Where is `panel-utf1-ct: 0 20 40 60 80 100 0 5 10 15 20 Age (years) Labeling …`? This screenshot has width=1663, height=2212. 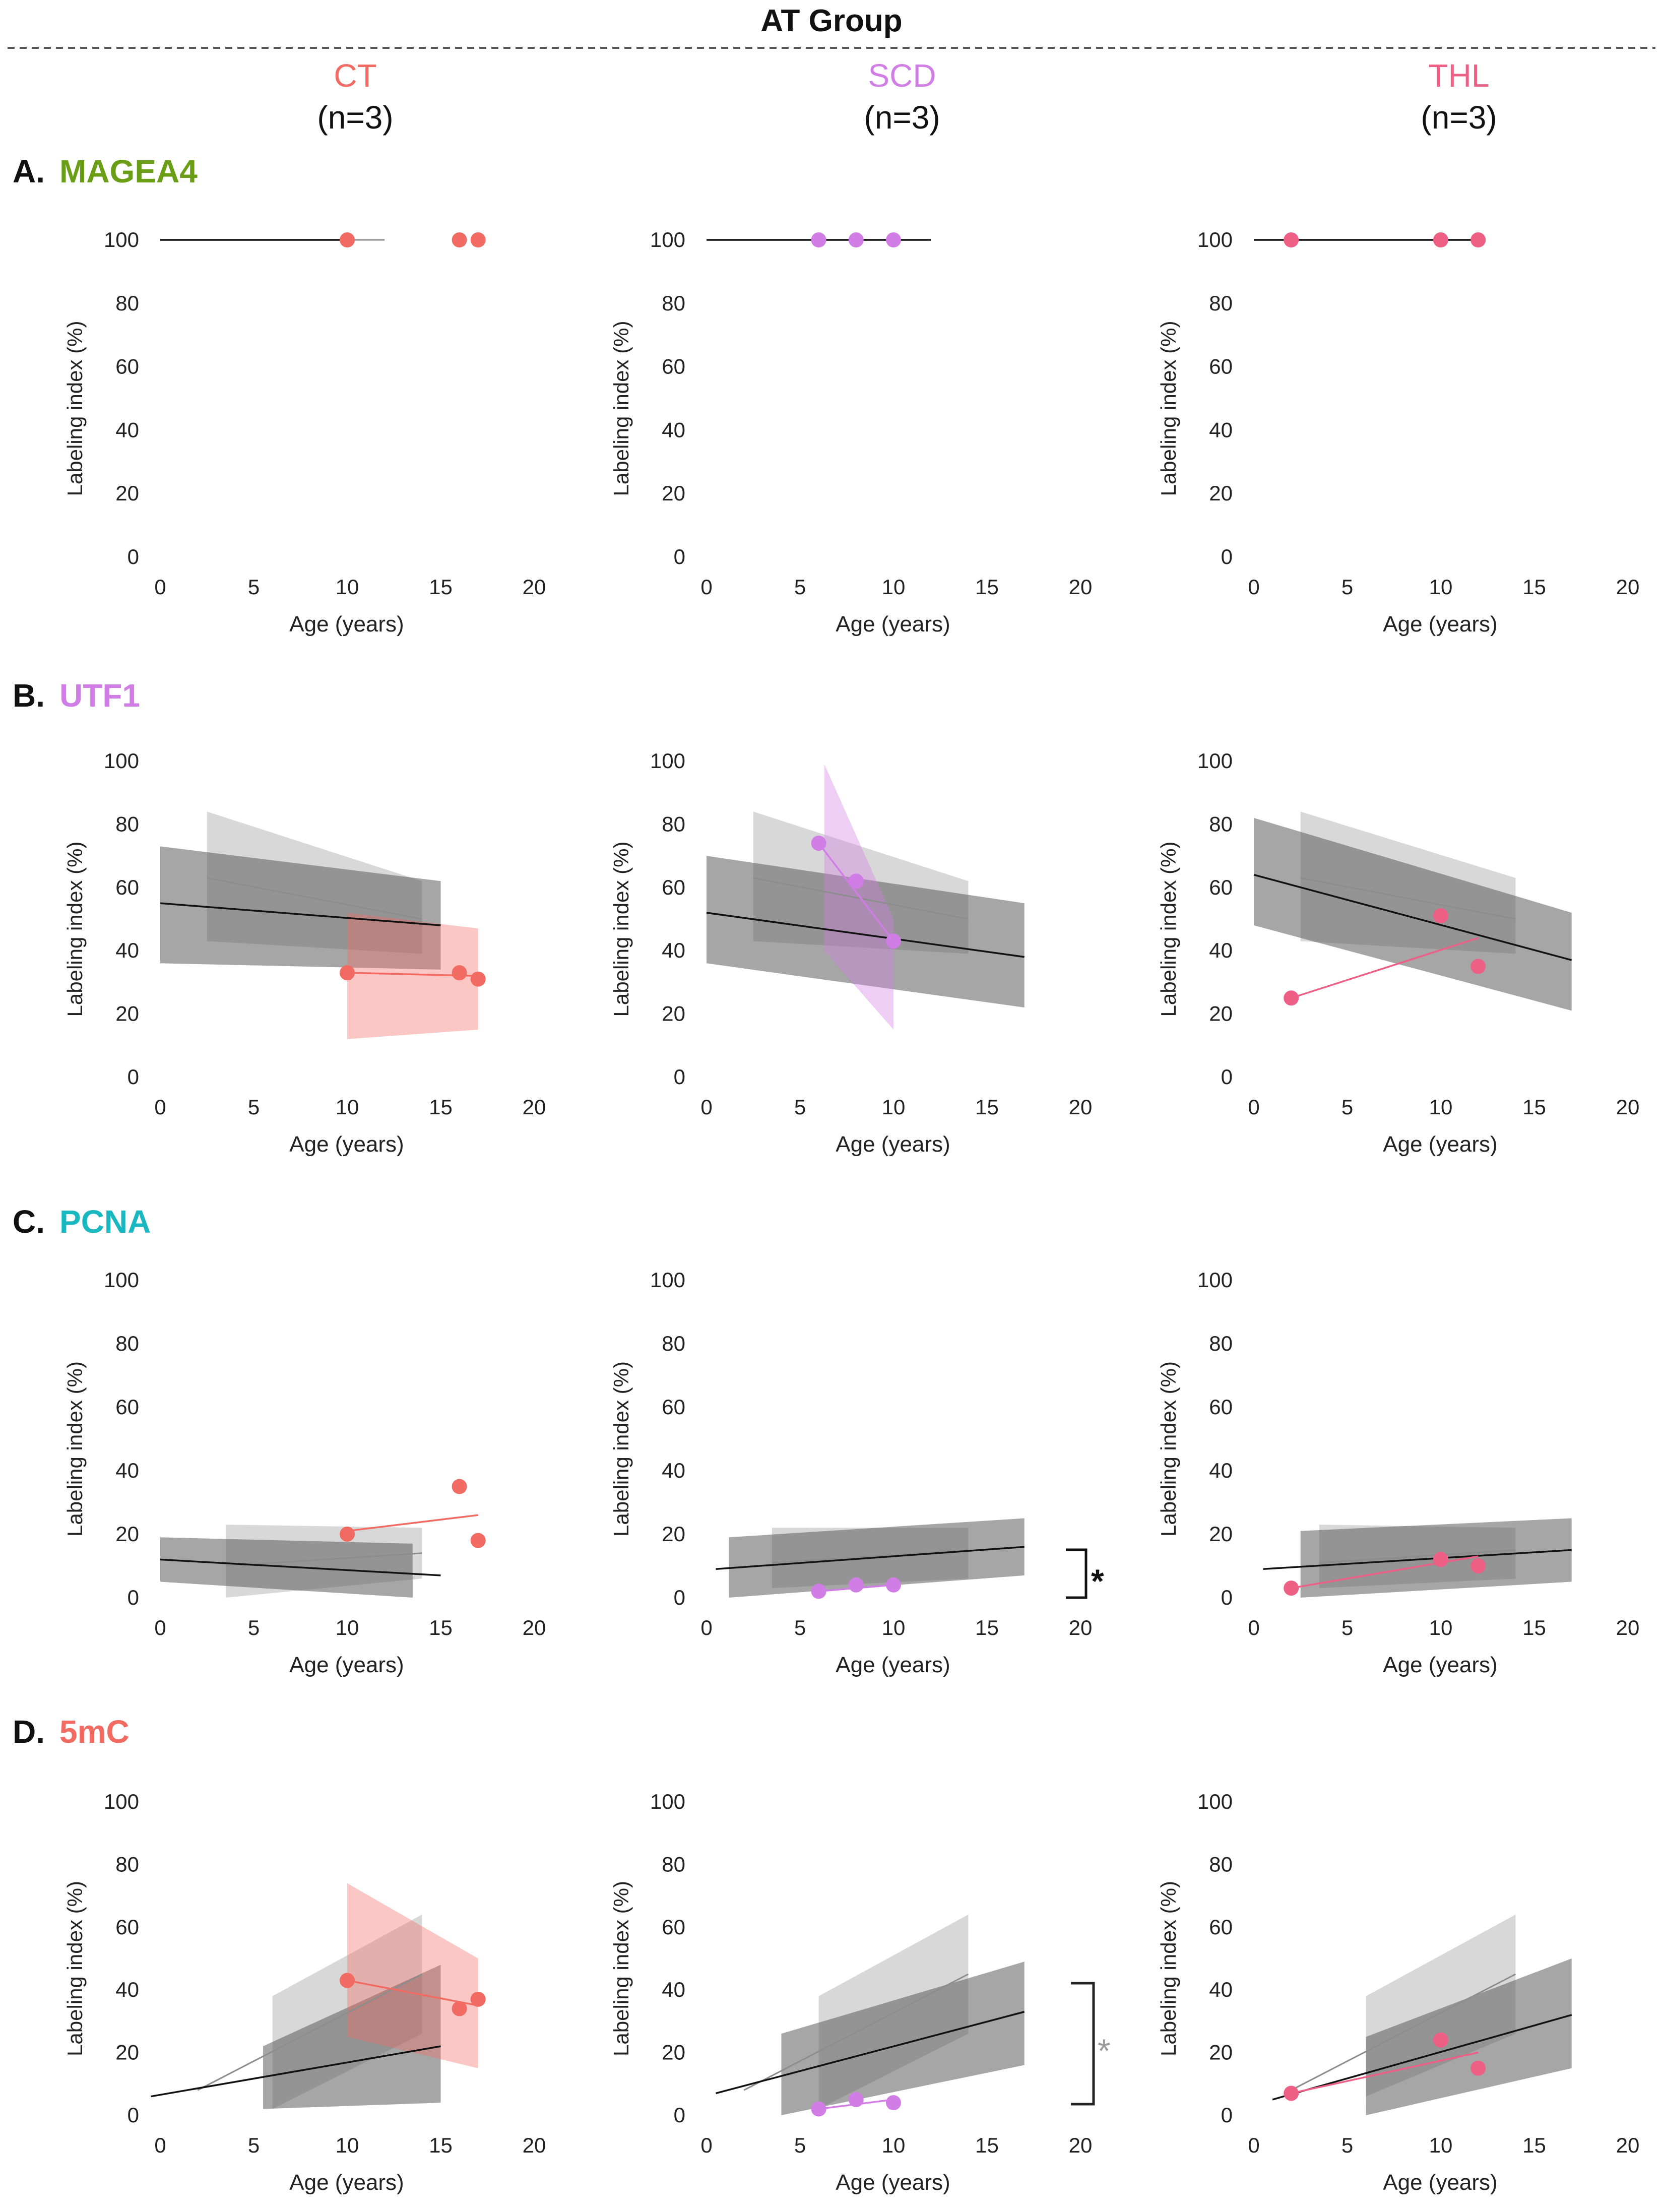
panel-utf1-ct: 0 20 40 60 80 100 0 5 10 15 20 Age (years) Labeling … is located at coordinates (304, 953).